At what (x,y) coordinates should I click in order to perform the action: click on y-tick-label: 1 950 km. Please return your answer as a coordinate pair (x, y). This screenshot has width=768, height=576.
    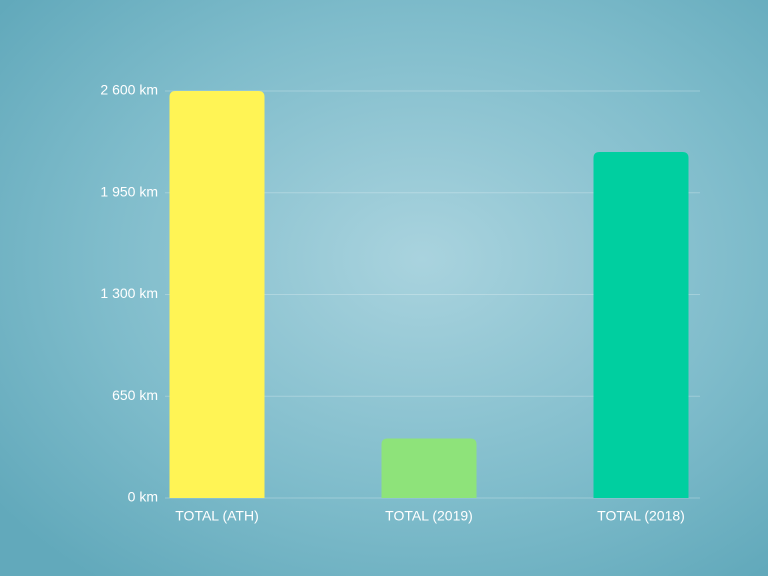
    Looking at the image, I should click on (129, 191).